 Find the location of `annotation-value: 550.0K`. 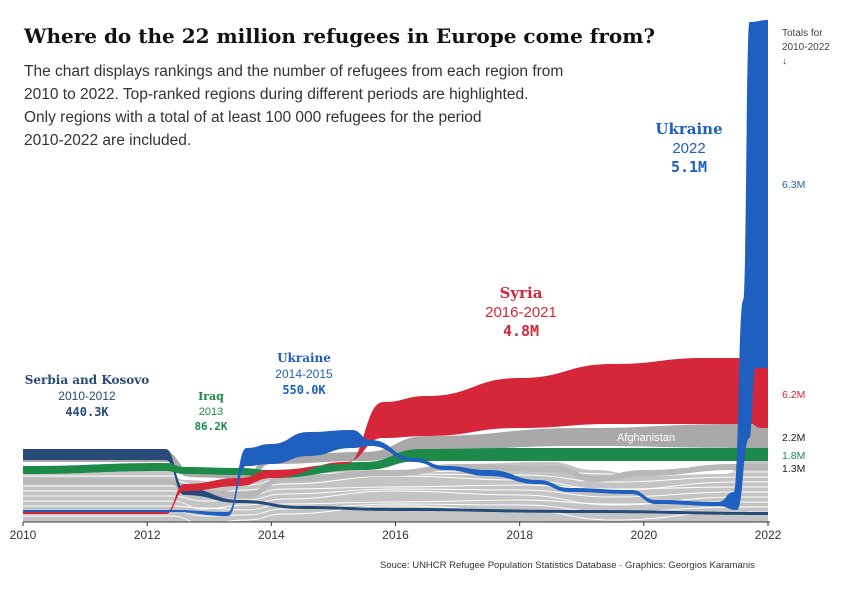

annotation-value: 550.0K is located at coordinates (304, 390).